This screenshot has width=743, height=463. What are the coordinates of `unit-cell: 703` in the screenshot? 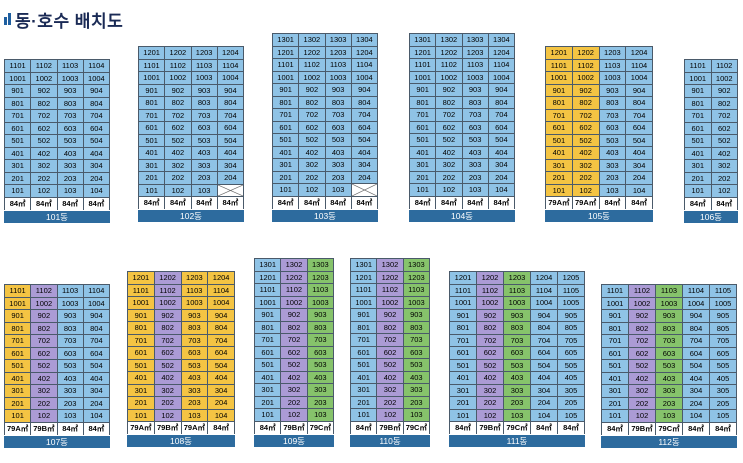 It's located at (70, 116).